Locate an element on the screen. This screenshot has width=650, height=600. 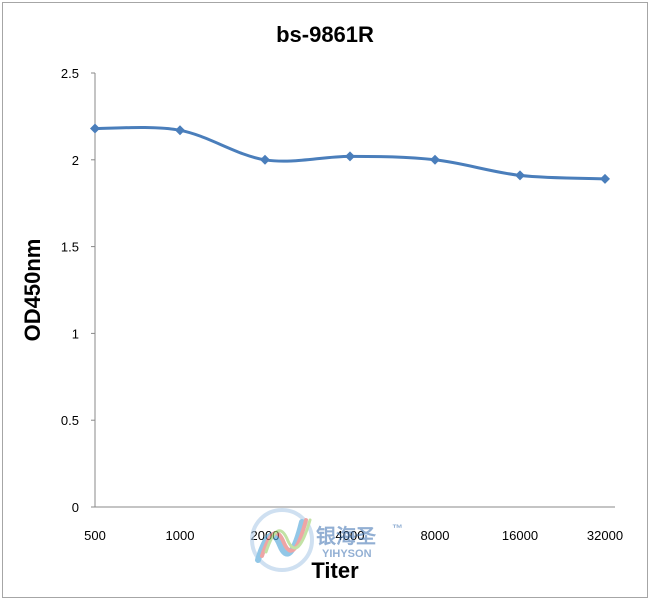
x-axis-label: Titer is located at coordinates (335, 570).